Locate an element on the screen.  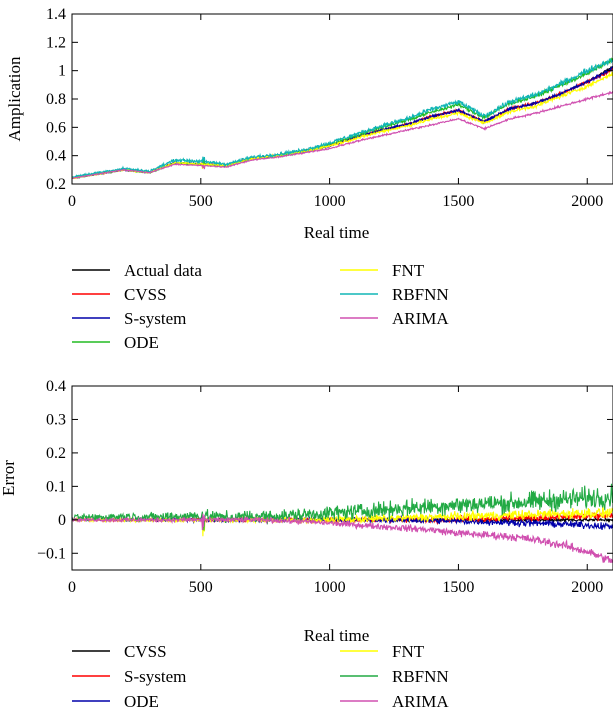
plot-area is located at coordinates (342, 523).